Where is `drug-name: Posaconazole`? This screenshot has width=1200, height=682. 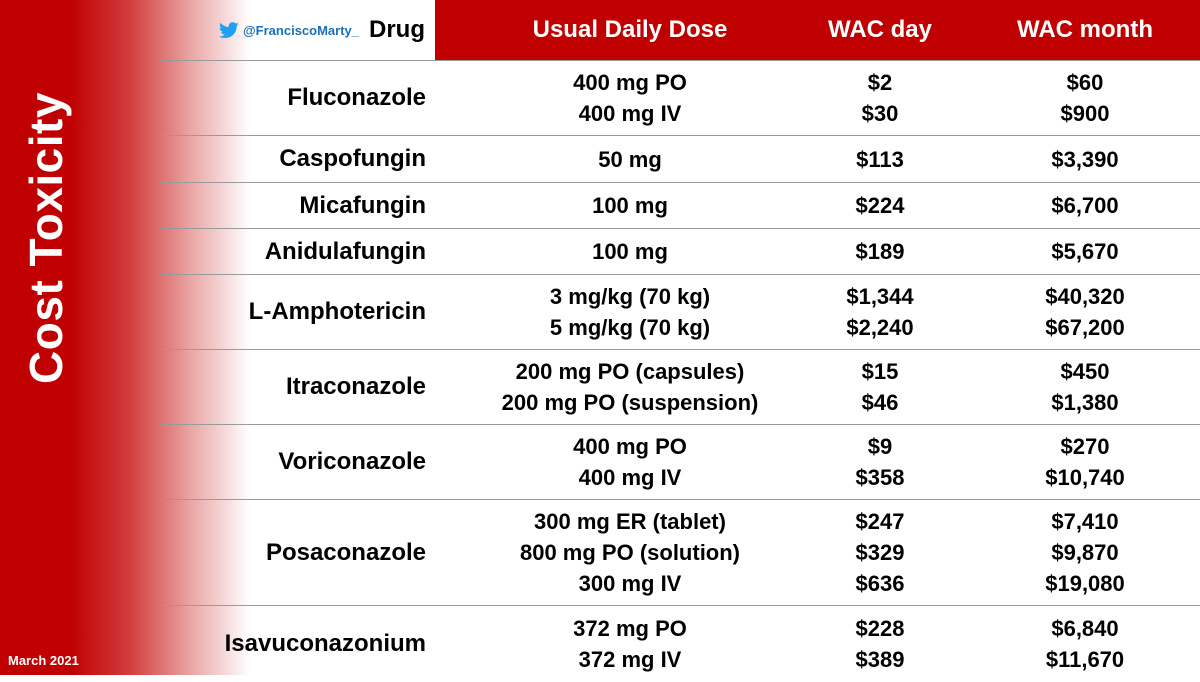
drug-name: Posaconazole is located at coordinates (293, 552).